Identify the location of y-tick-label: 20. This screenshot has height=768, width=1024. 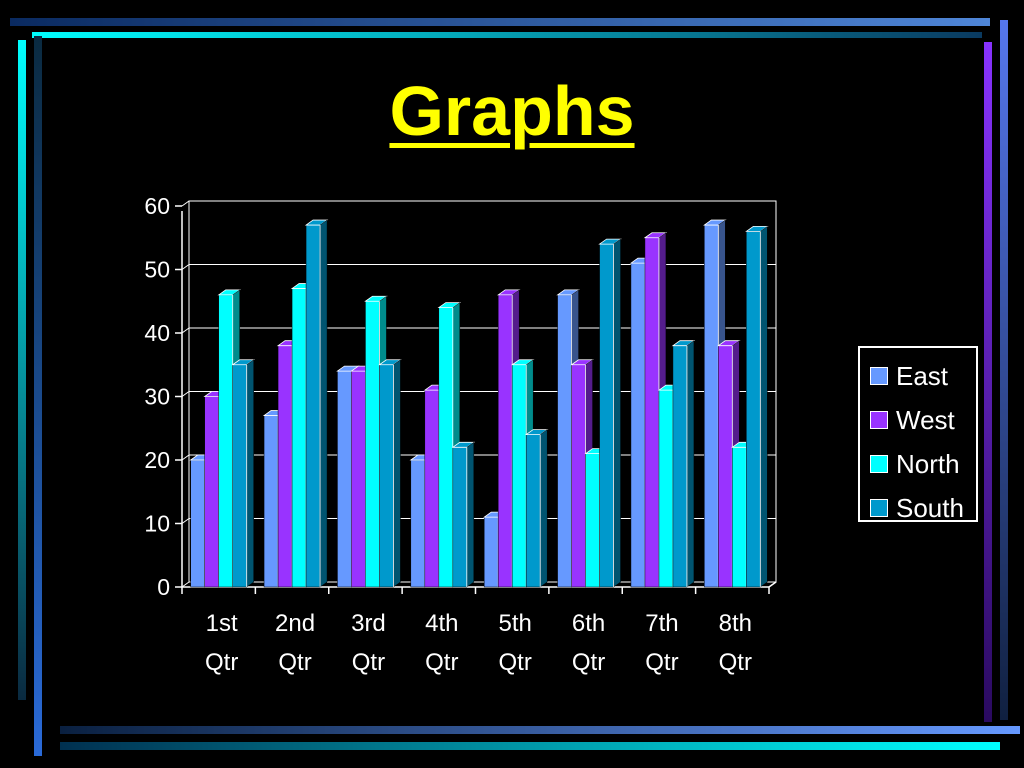
(157, 460).